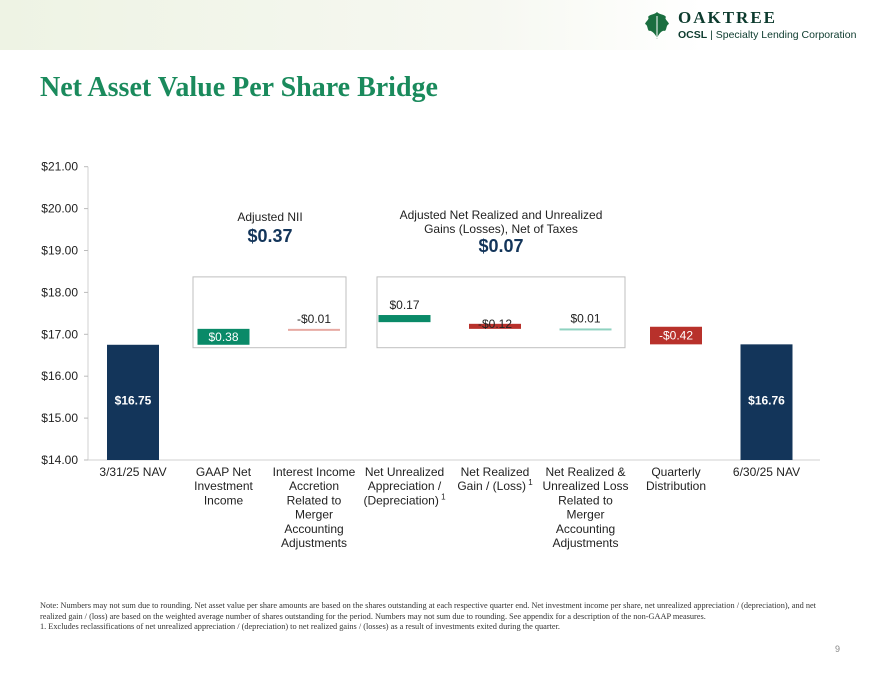 The image size is (880, 680). Describe the element at coordinates (224, 500) in the screenshot. I see `category-label: Income` at that location.